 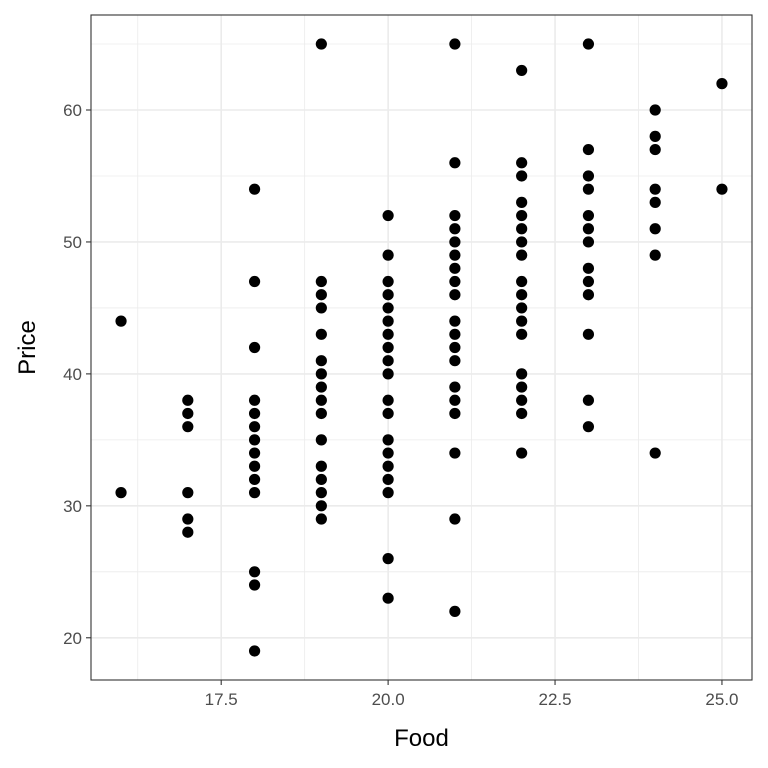 I want to click on y-tick-label: 30, so click(x=72, y=506).